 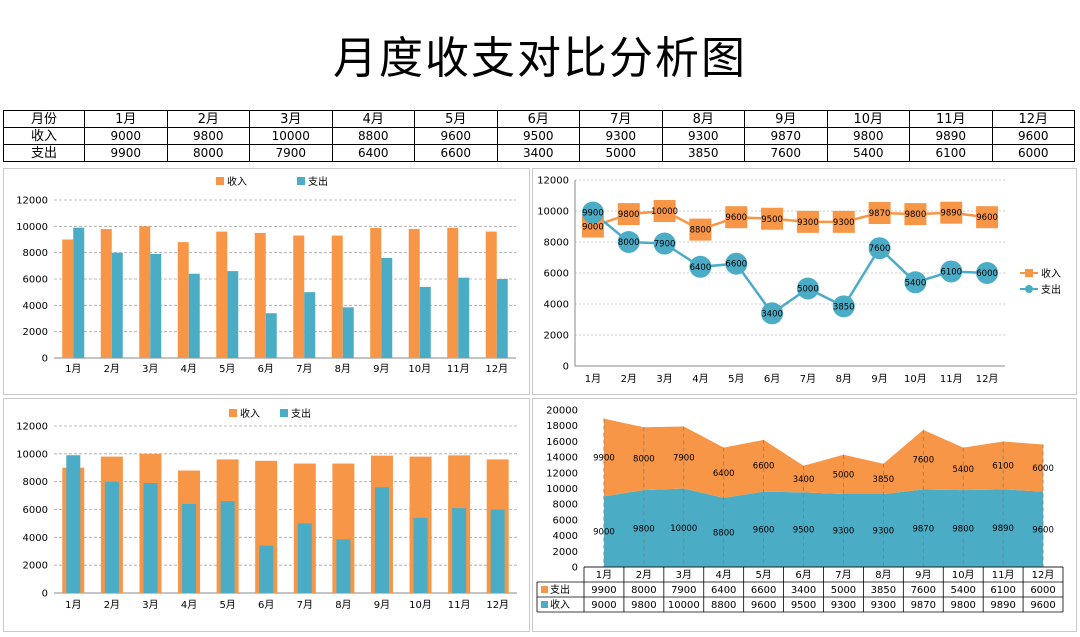 I want to click on table-cell-income: 9000, so click(x=603, y=605).